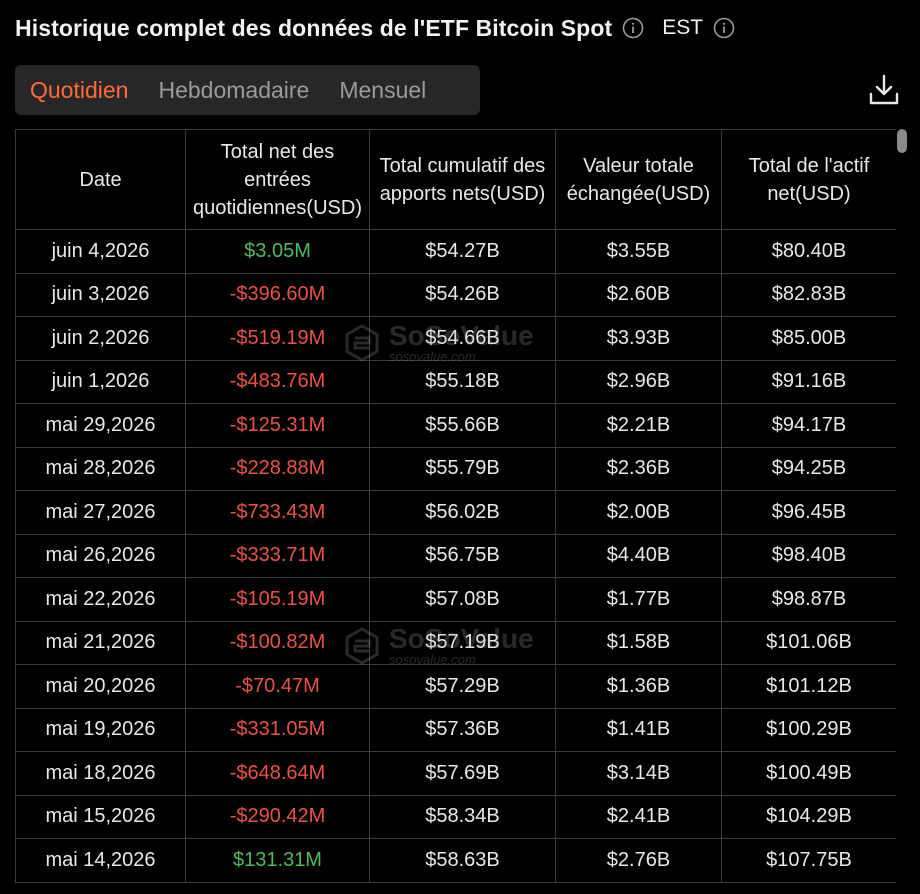  I want to click on table-row: mai 28,2026 -$228.88M $55.79B $2.36B $94.25B, so click(455, 468).